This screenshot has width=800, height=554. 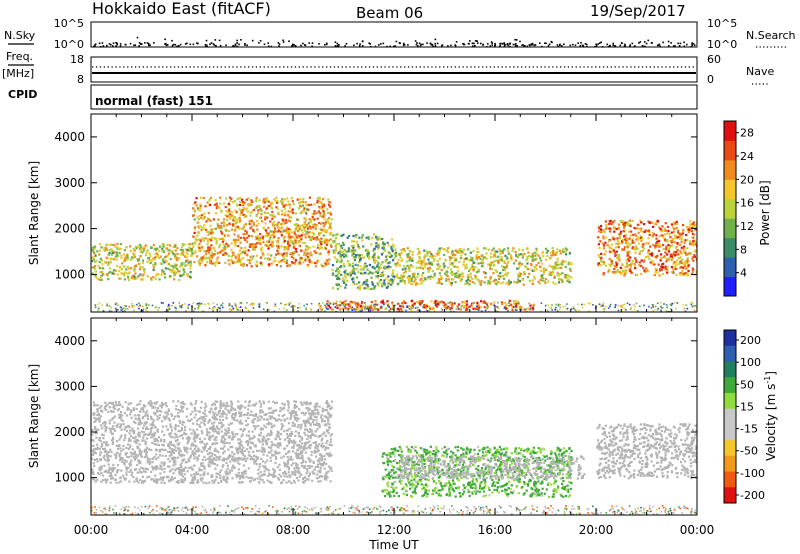 I want to click on colorbar-tick-label: 12, so click(x=747, y=226).